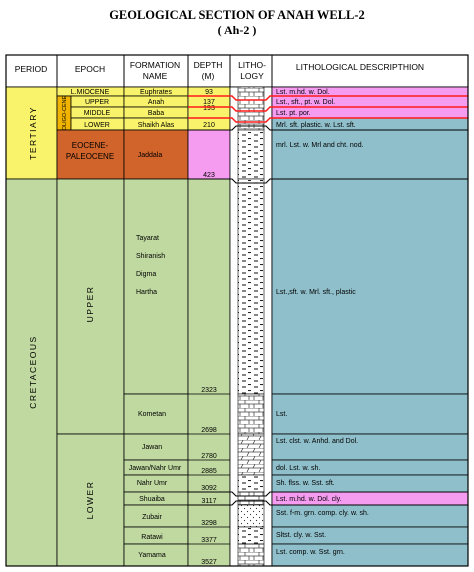 The image size is (474, 572). What do you see at coordinates (281, 414) in the screenshot?
I see `desc-kometan: Lst.` at bounding box center [281, 414].